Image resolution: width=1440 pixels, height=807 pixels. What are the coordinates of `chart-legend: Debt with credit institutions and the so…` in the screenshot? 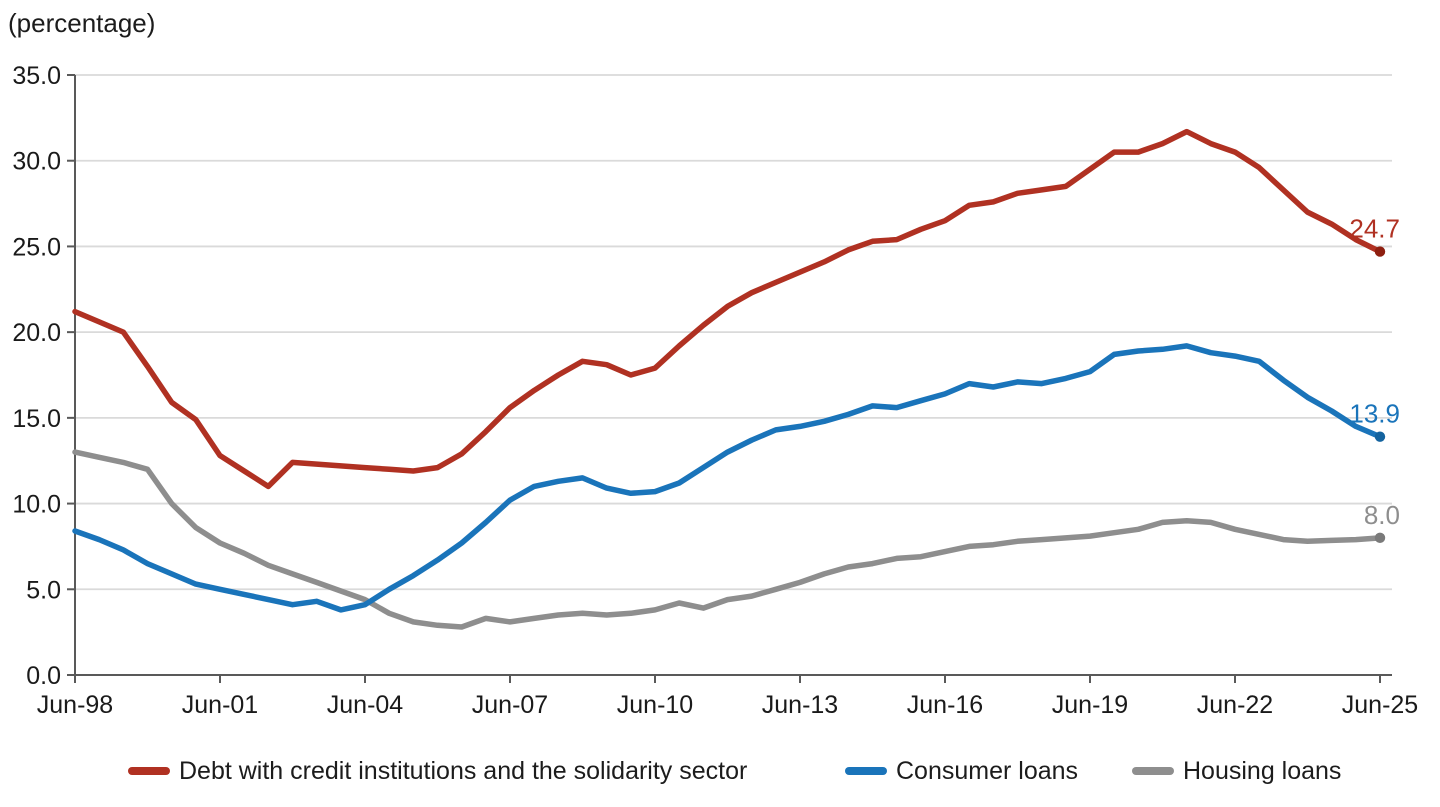 It's located at (720, 774).